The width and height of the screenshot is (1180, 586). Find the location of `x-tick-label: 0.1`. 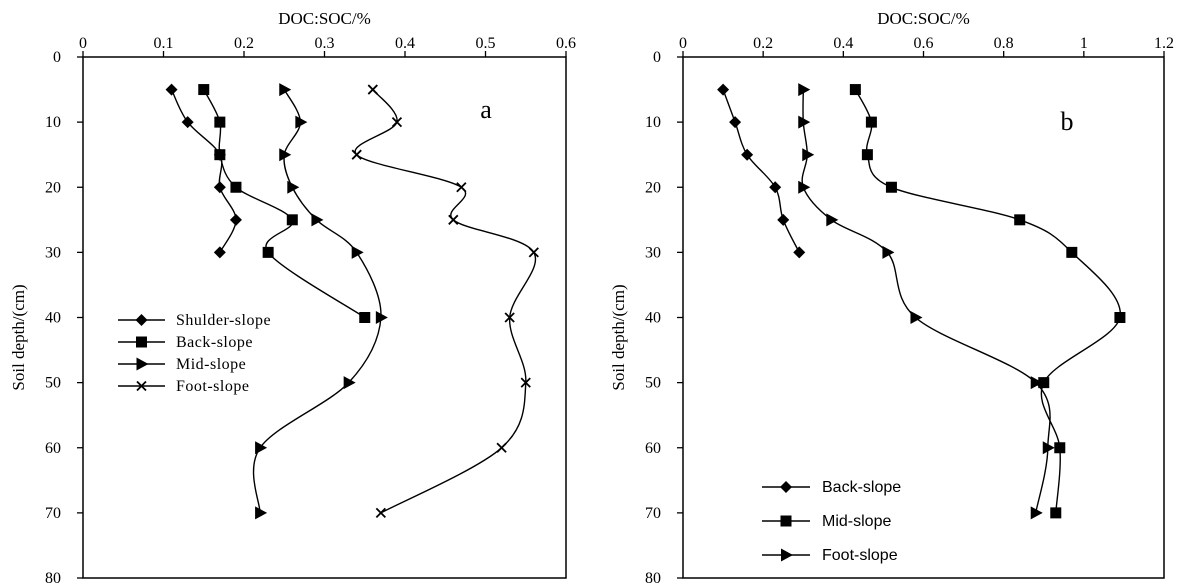

x-tick-label: 0.1 is located at coordinates (164, 43).